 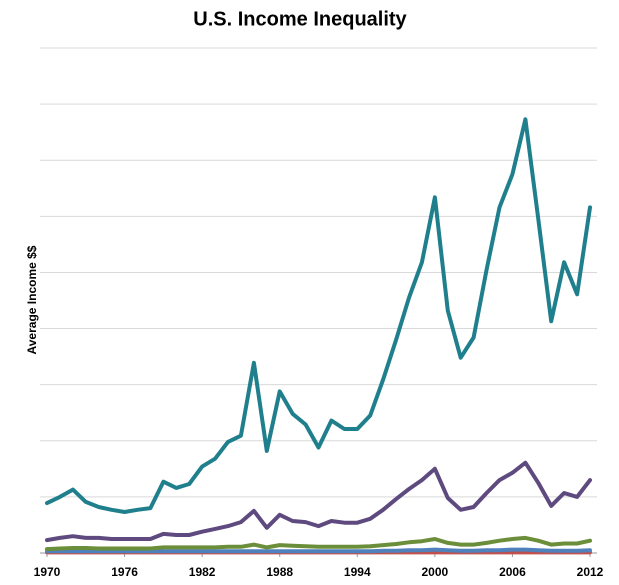 What do you see at coordinates (300, 19) in the screenshot?
I see `chart-title: U.S. Income Inequality` at bounding box center [300, 19].